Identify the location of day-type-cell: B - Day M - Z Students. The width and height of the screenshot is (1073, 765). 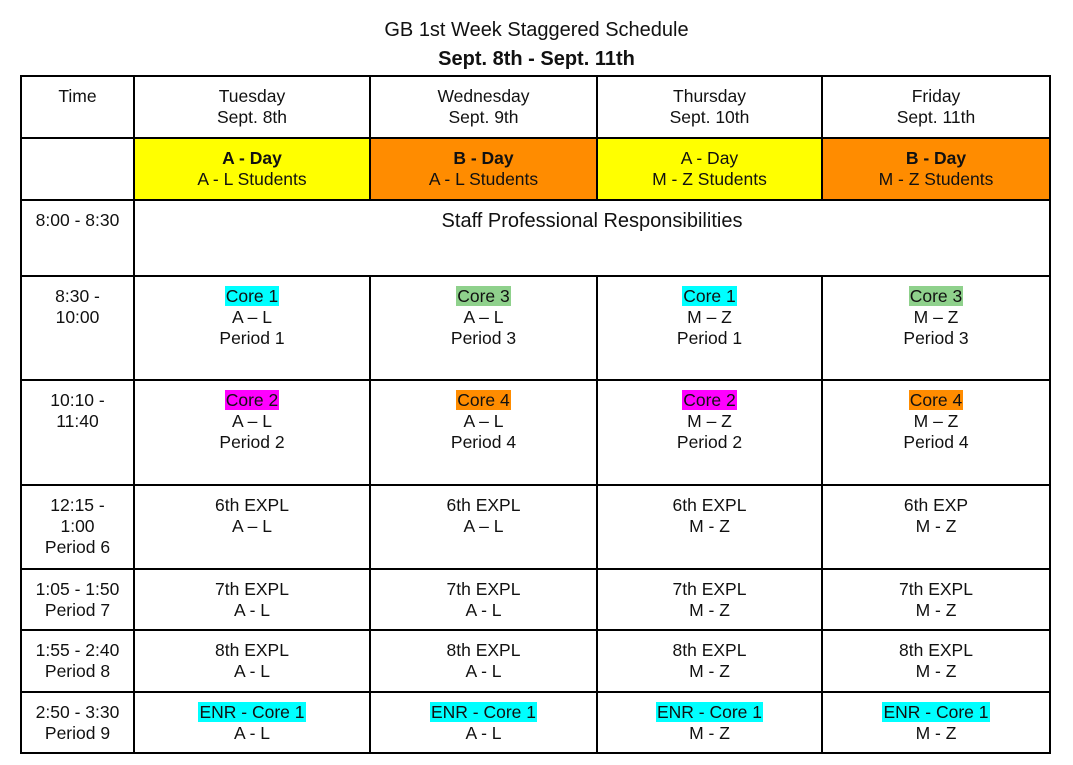
(936, 169).